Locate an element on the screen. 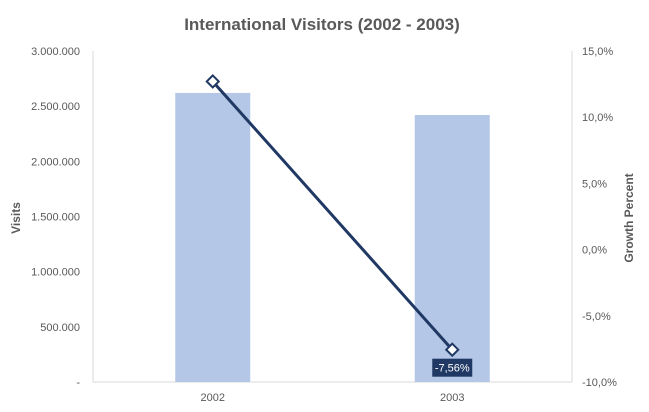  y2-tick-label: 15,0% is located at coordinates (597, 52).